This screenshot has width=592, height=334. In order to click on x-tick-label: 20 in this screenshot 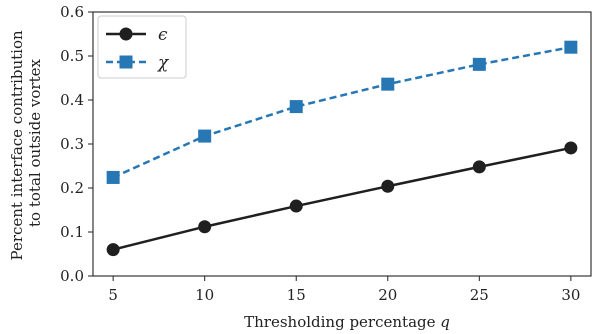, I will do `click(387, 295)`.